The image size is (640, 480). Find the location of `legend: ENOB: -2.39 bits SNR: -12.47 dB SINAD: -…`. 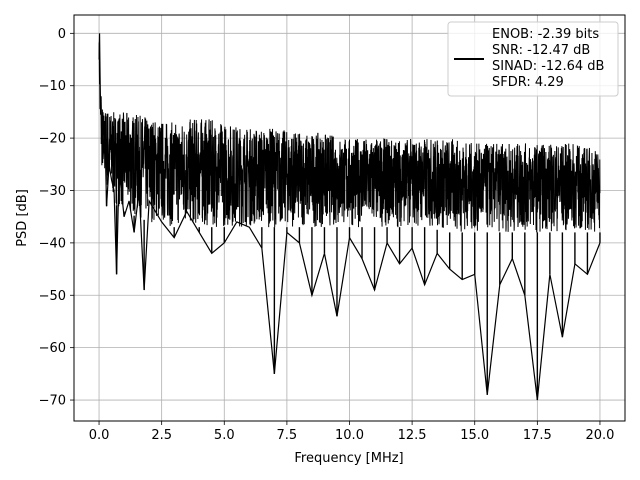

legend: ENOB: -2.39 bits SNR: -12.47 dB SINAD: -… is located at coordinates (533, 59).